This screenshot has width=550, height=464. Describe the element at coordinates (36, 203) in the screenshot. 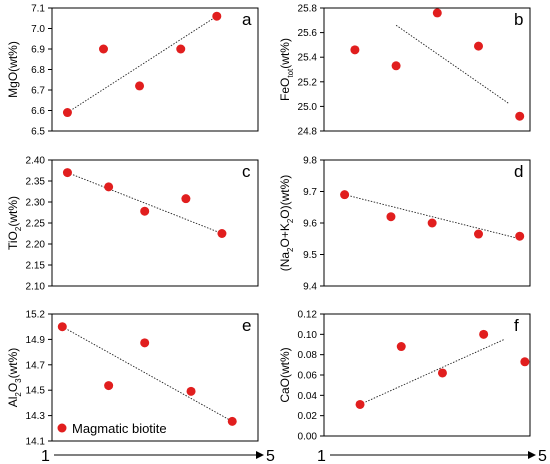

I see `y-tick-label: 2.30` at that location.